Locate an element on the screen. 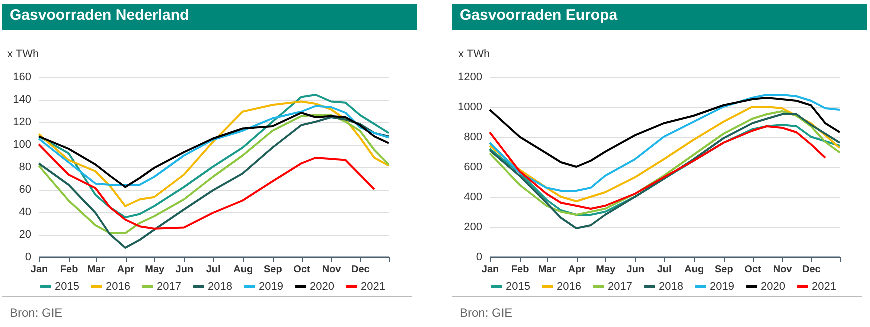 This screenshot has width=870, height=327. y-tick-label: 20 is located at coordinates (25, 235).